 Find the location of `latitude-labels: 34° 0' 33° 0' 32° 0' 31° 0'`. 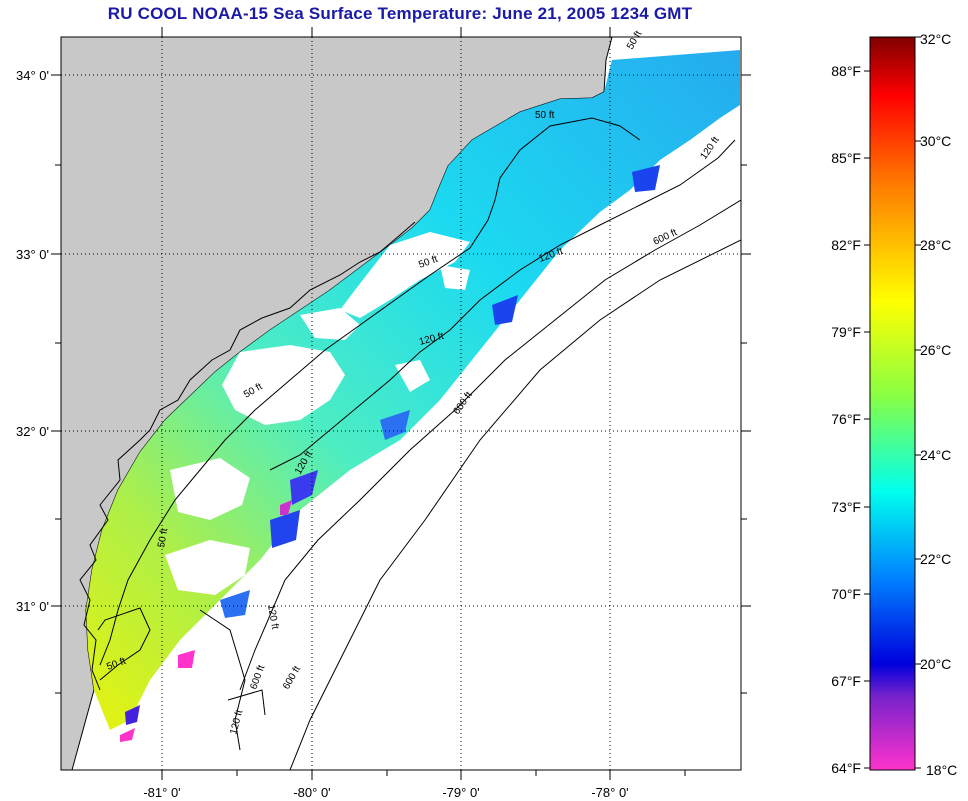

latitude-labels: 34° 0' 33° 0' 32° 0' 31° 0' is located at coordinates (32, 341).